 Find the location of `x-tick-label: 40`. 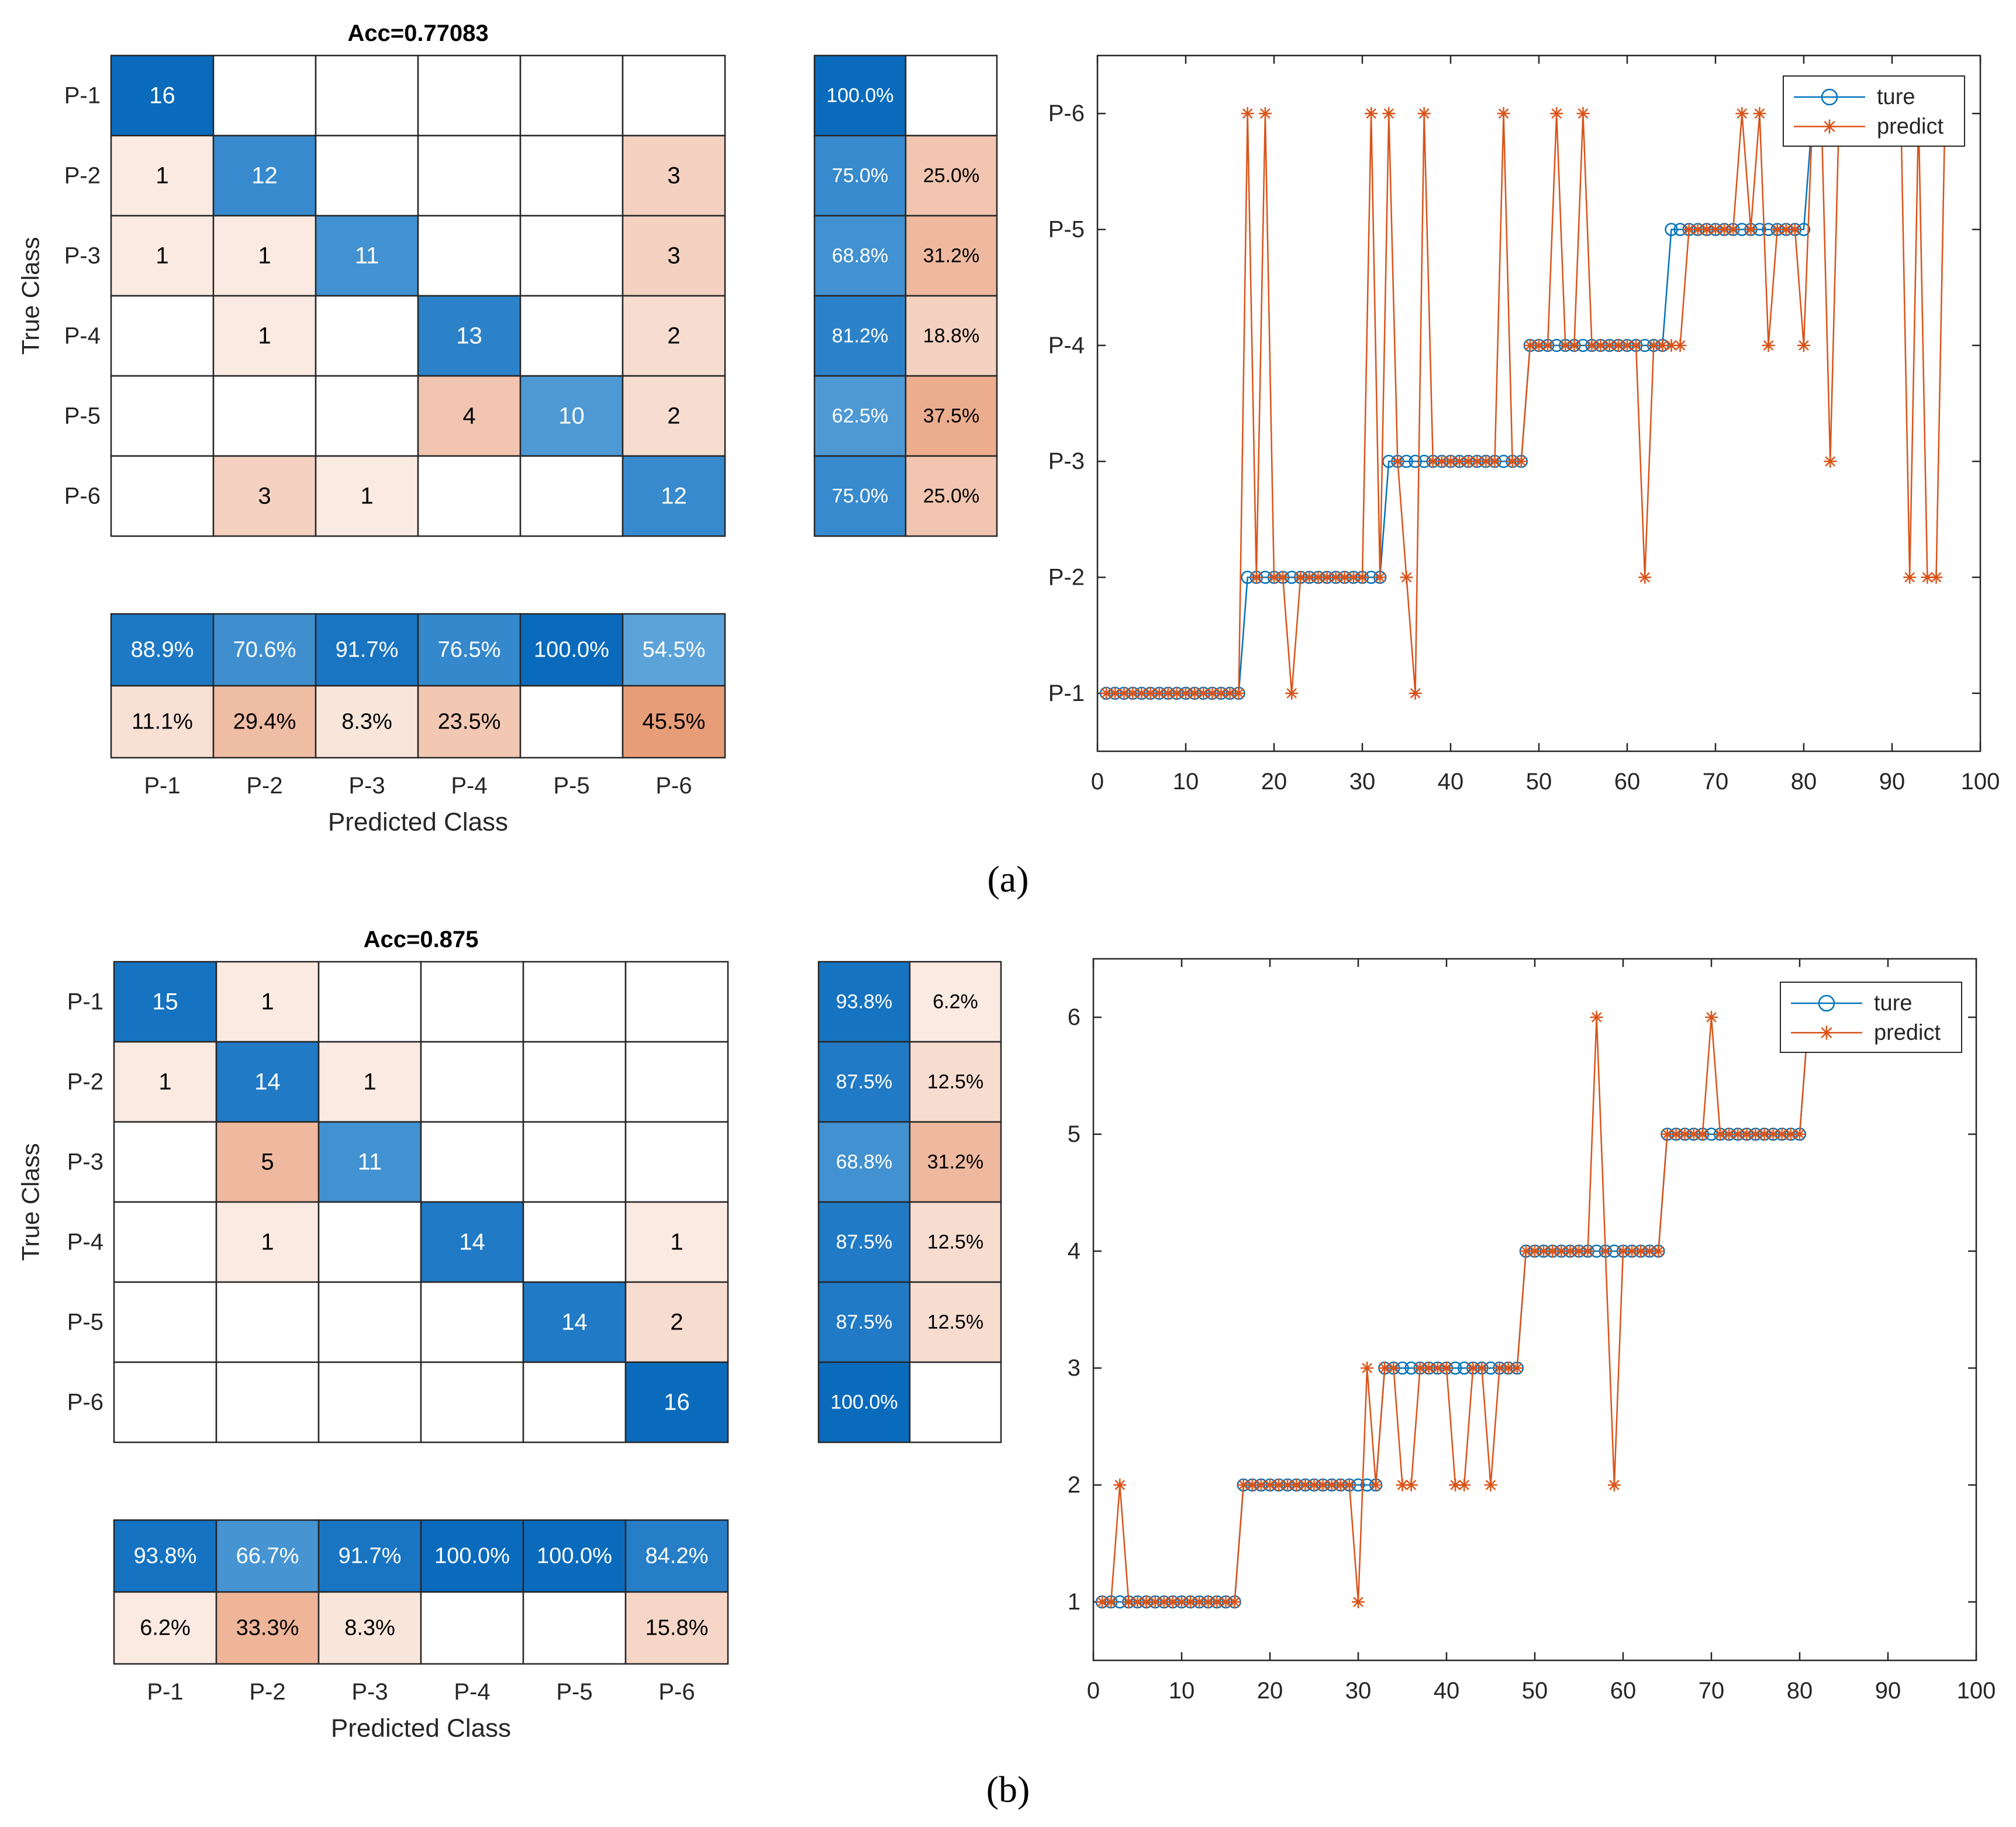

x-tick-label: 40 is located at coordinates (1451, 782).